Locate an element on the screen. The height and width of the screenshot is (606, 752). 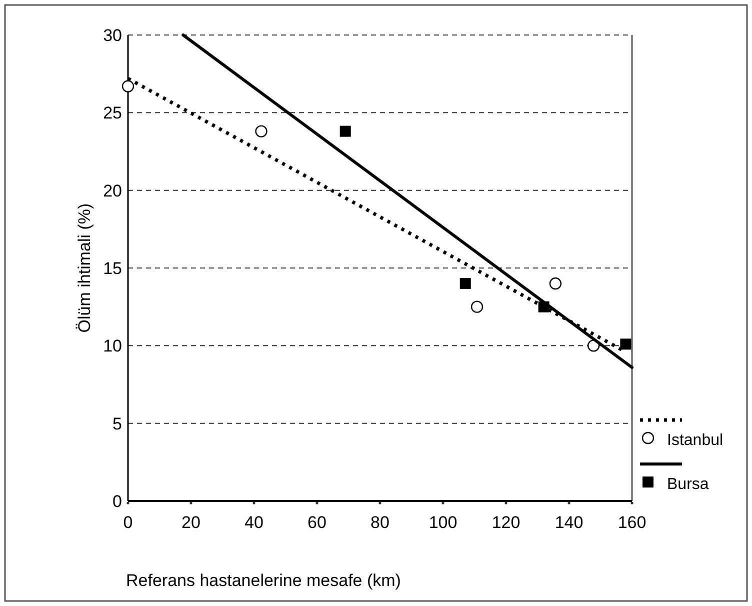
x-tick-label: 100 is located at coordinates (443, 522).